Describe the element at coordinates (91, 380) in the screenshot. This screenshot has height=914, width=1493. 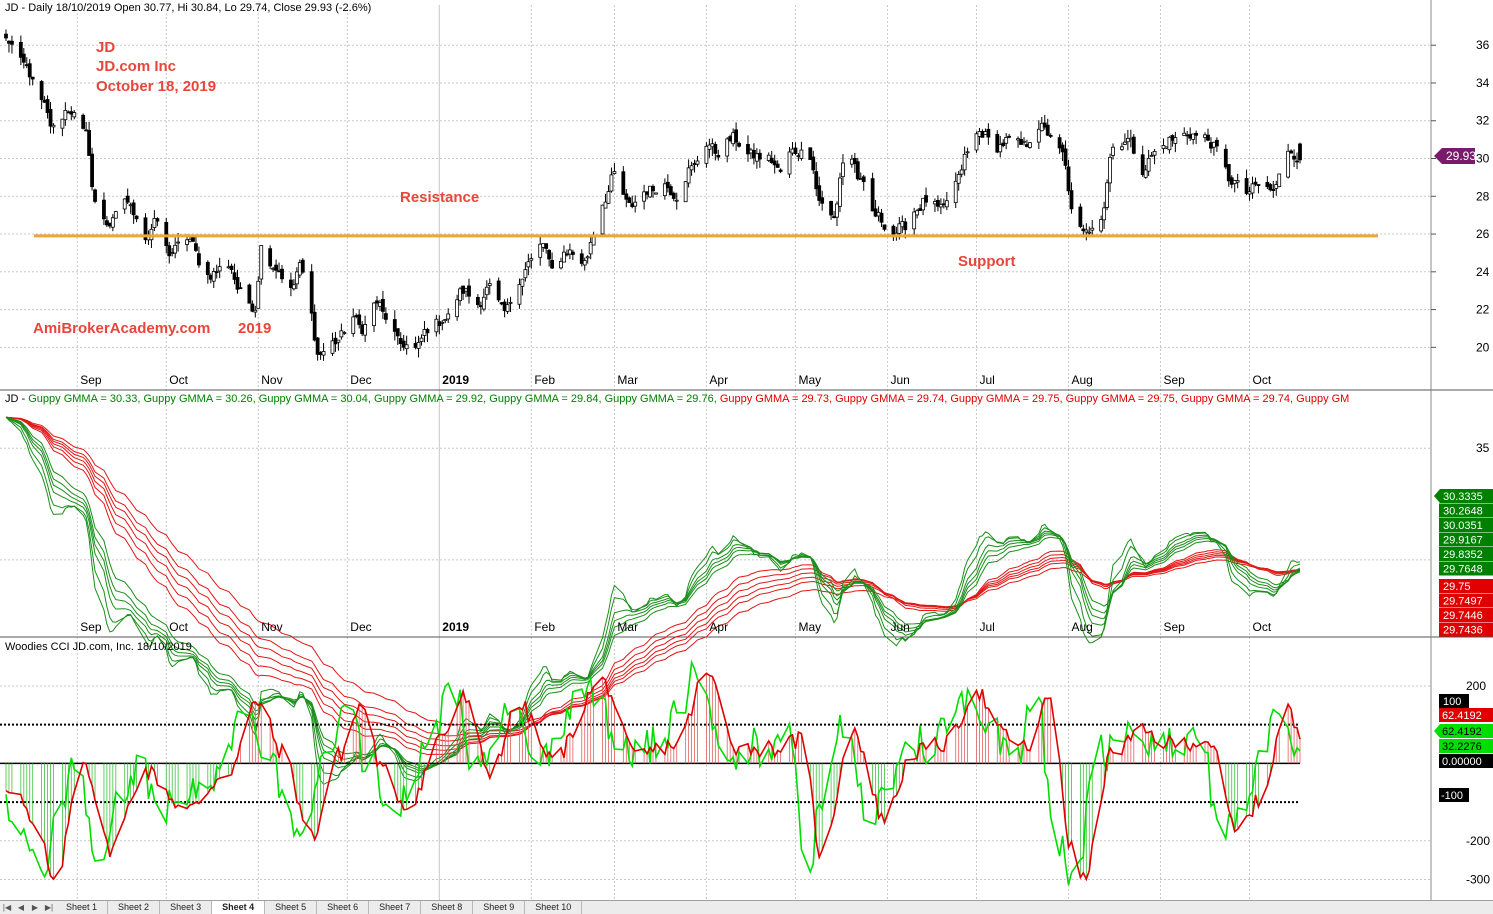
I see `price-x-tick-label: Sep` at that location.